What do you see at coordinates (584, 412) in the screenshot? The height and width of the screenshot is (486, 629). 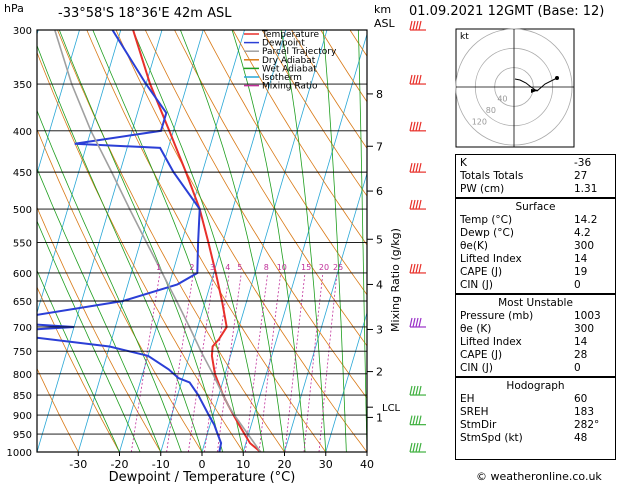 I see `row-value: 183` at bounding box center [584, 412].